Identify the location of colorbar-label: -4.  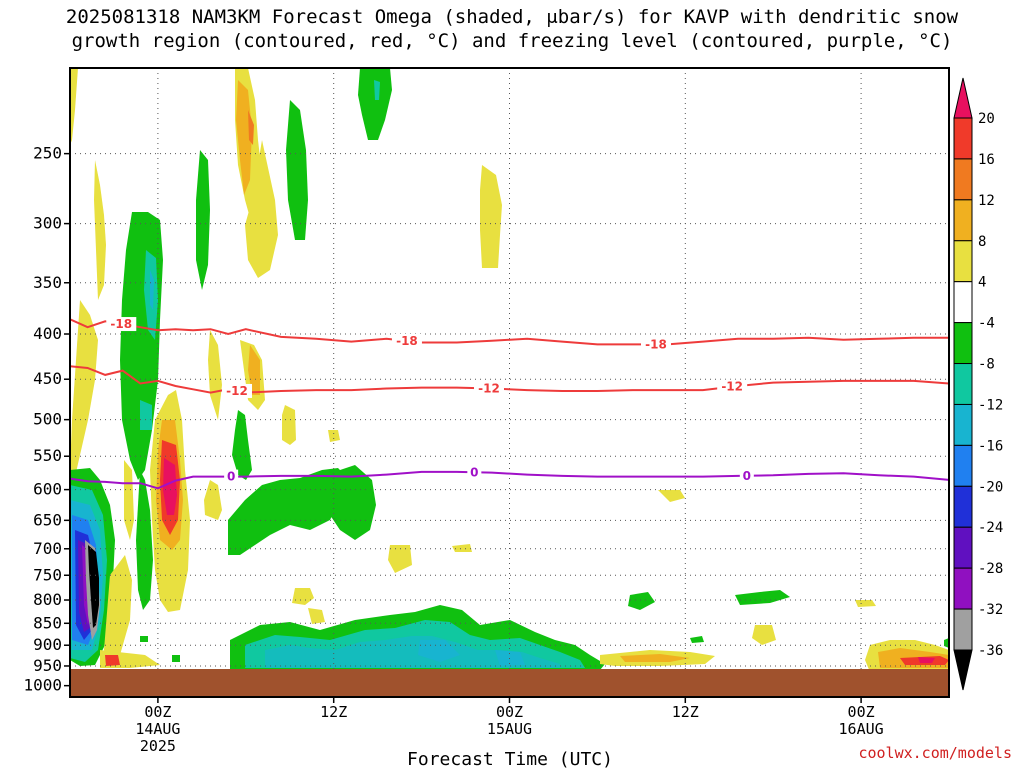
(986, 324).